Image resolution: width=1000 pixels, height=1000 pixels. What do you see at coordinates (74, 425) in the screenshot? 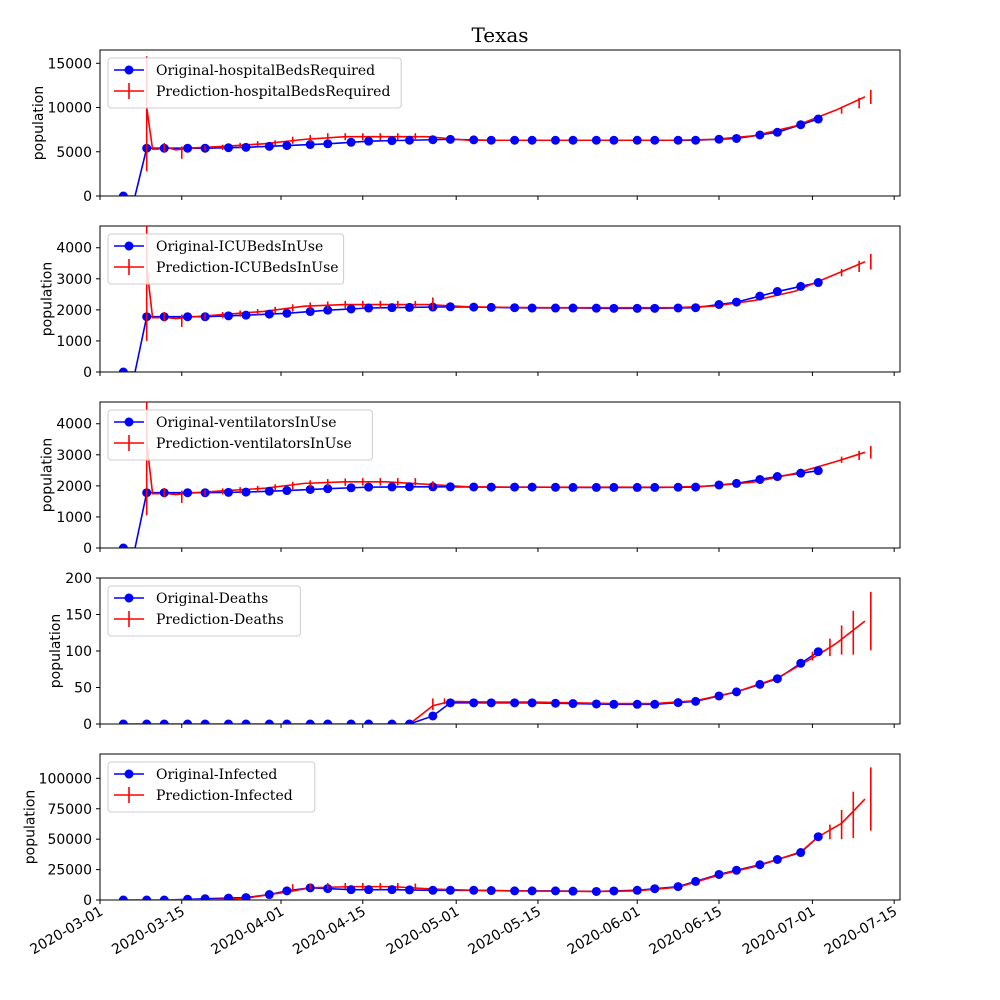
I see `y-tick-label: 4000` at bounding box center [74, 425].